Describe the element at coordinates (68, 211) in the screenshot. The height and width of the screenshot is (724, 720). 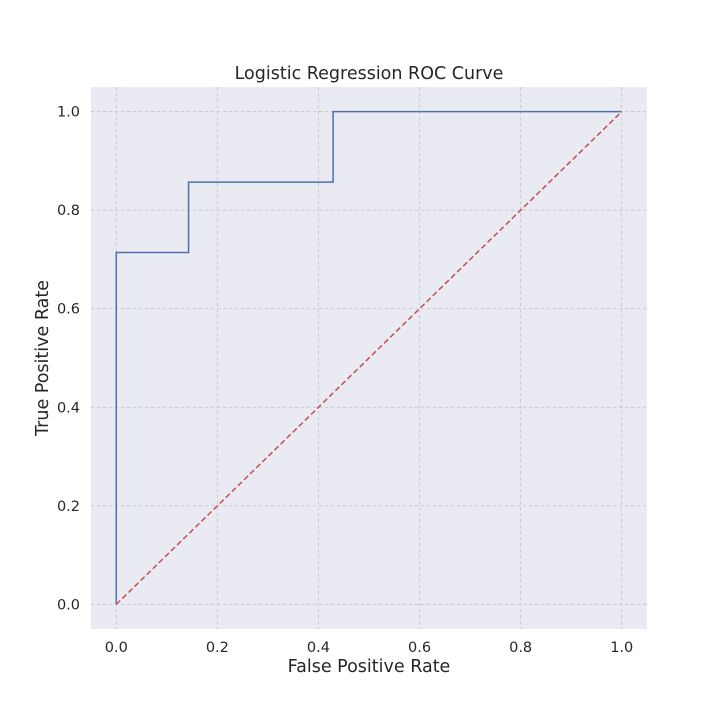
I see `y-tick-label: 0.8` at that location.